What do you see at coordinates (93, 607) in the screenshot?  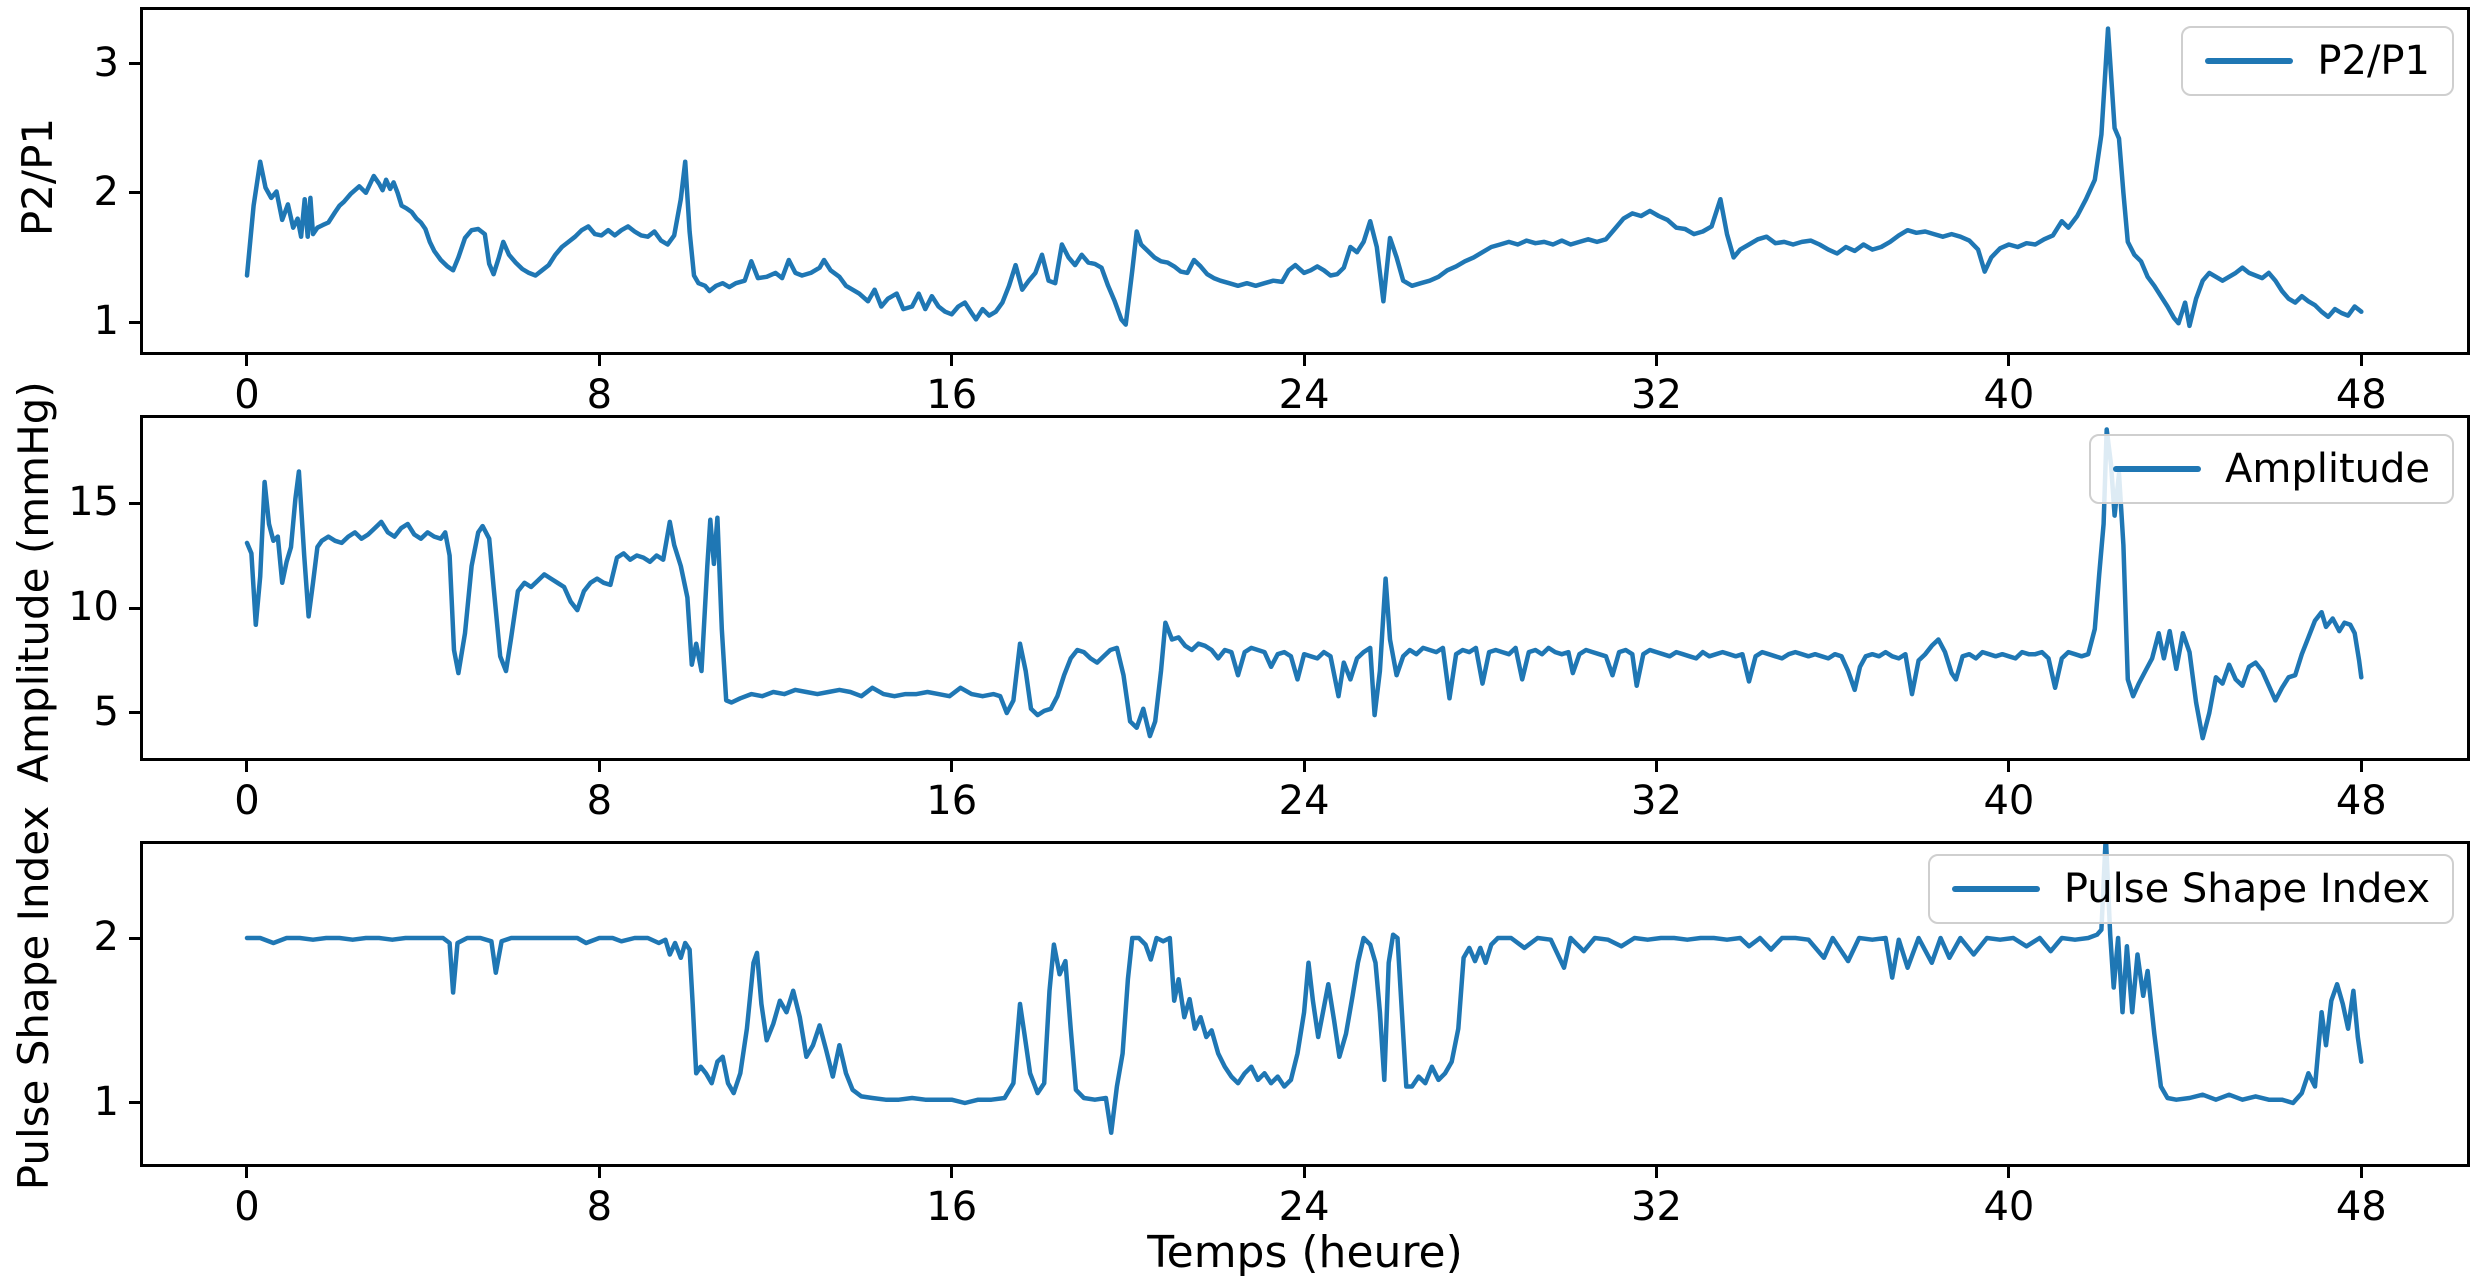 I see `y-tick-label: 10` at bounding box center [93, 607].